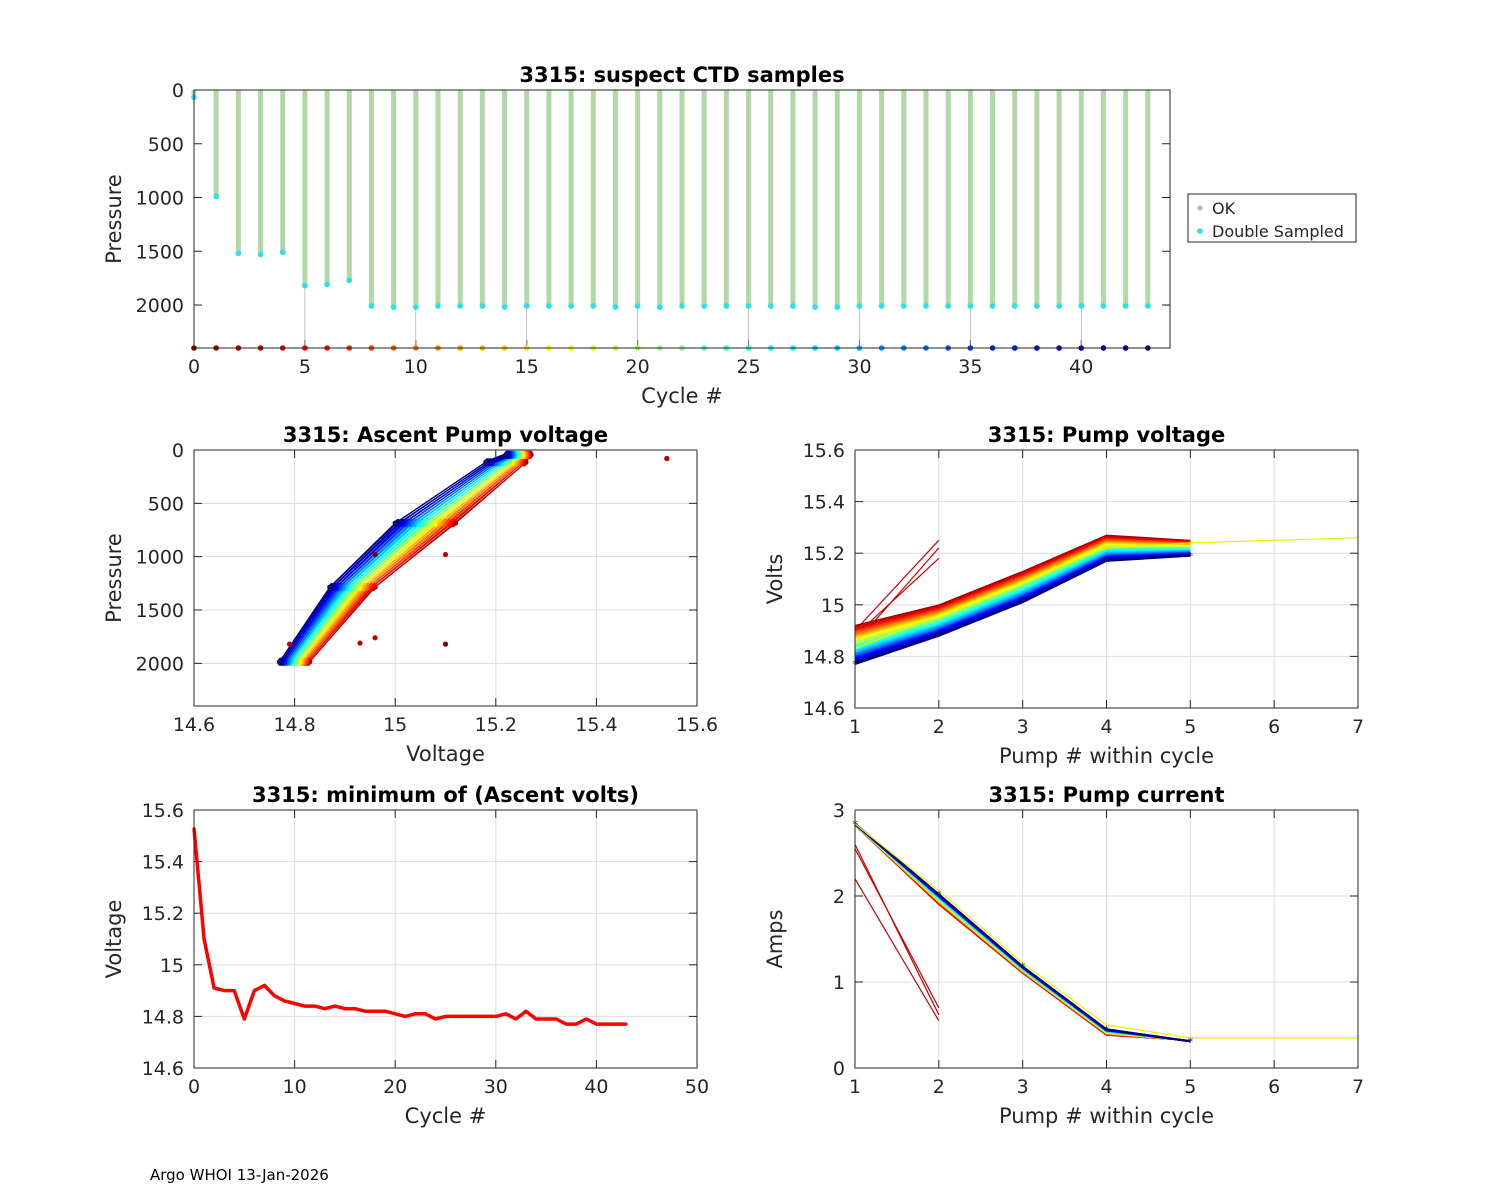 This screenshot has width=1500, height=1200. Describe the element at coordinates (775, 938) in the screenshot. I see `y-axis-label: Amps` at that location.